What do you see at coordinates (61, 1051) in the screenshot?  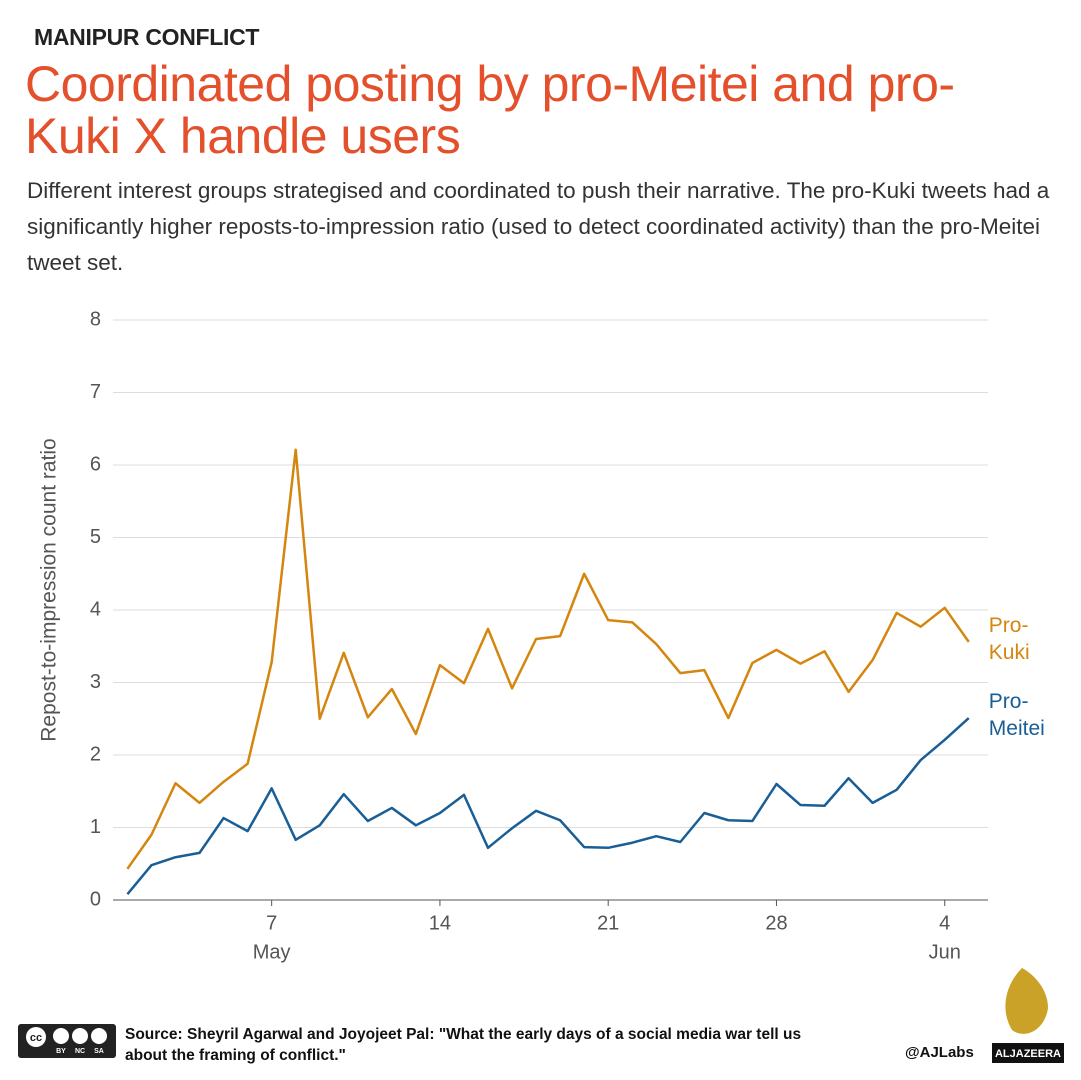 I see `license-label: BY` at bounding box center [61, 1051].